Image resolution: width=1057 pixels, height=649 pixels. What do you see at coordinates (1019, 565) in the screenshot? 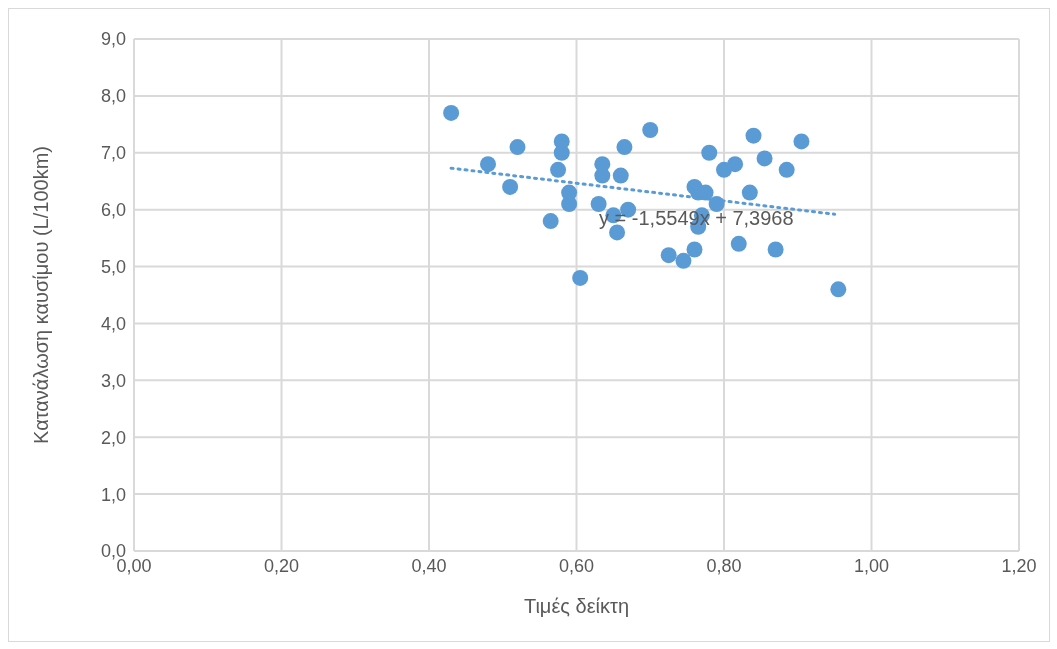
I see `x-tick-label: 1,20` at bounding box center [1019, 565].